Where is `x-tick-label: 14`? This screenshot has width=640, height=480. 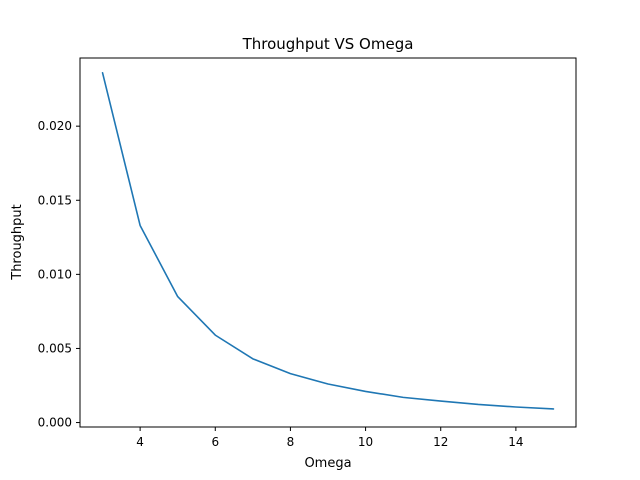 x-tick-label: 14 is located at coordinates (515, 442).